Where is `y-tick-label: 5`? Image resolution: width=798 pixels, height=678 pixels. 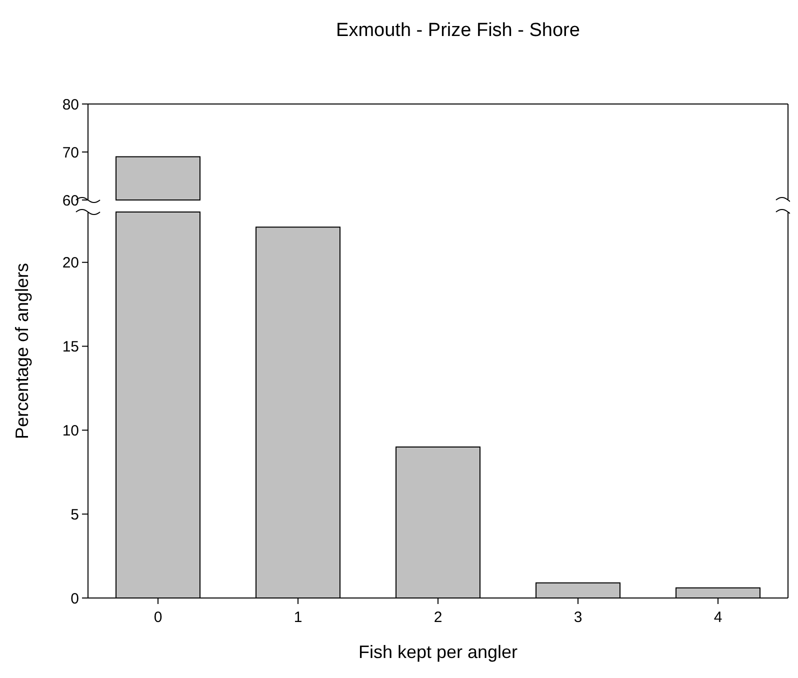 y-tick-label: 5 is located at coordinates (74, 515).